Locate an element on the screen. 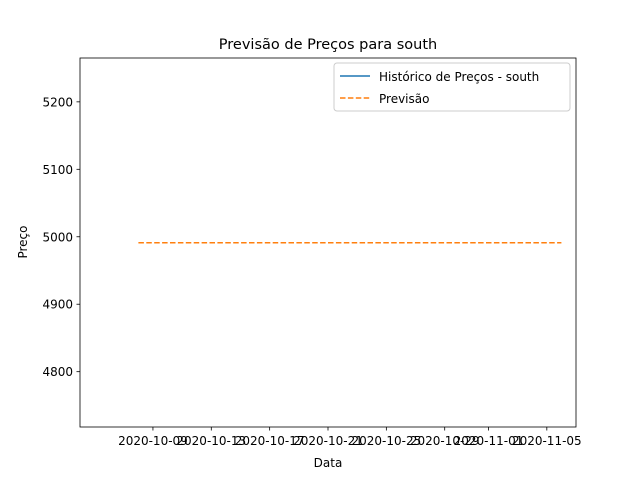  y-tick-label: 5200 is located at coordinates (57, 102).